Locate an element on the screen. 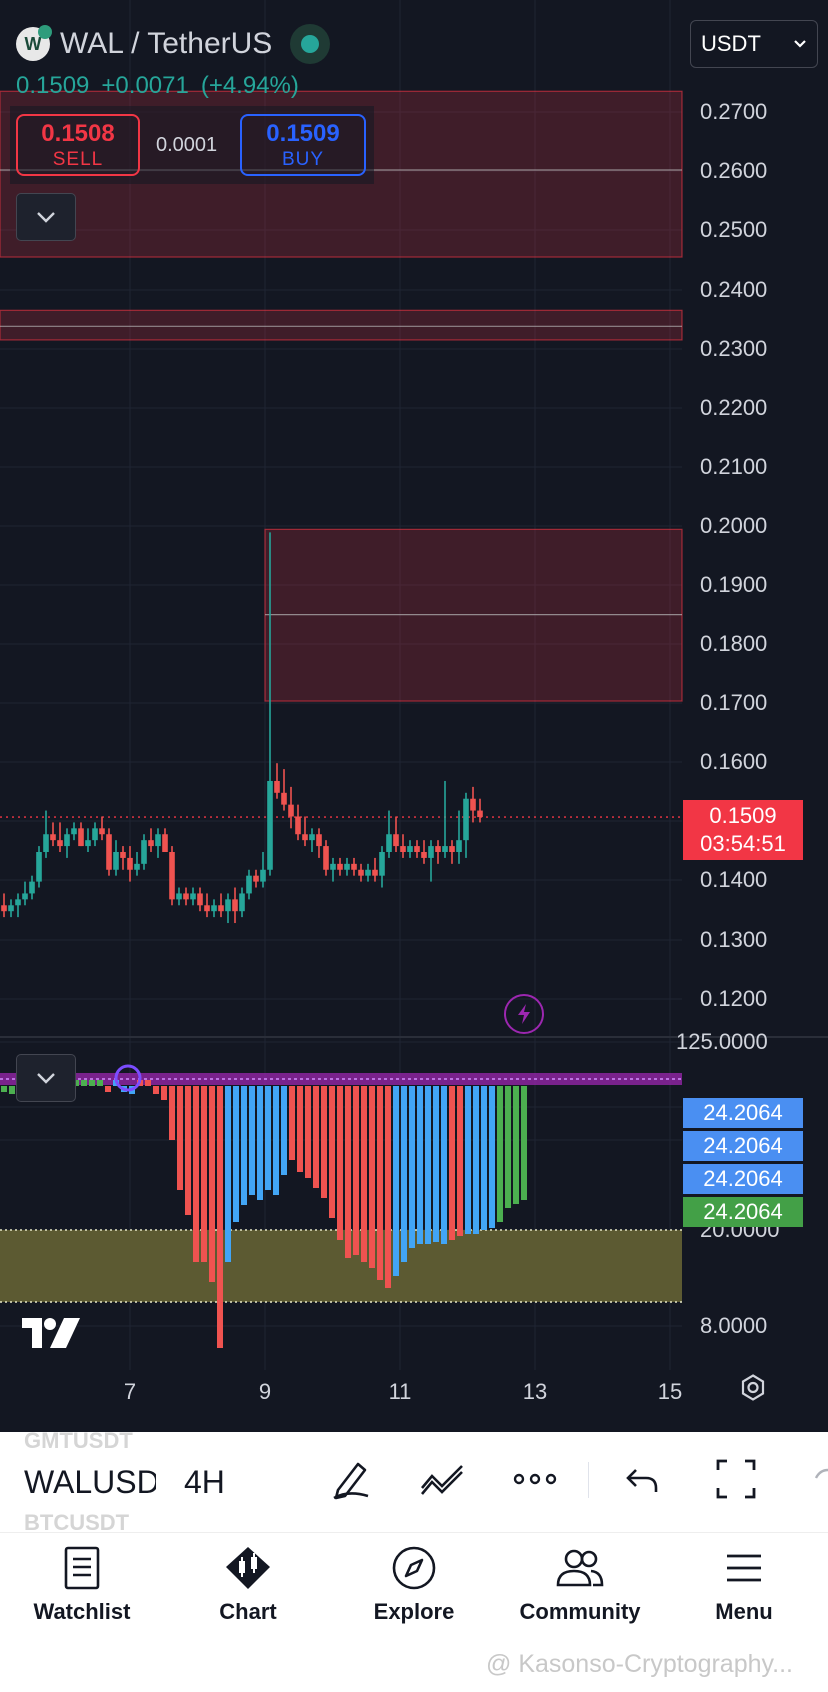  nav-community: Community is located at coordinates (580, 1593).